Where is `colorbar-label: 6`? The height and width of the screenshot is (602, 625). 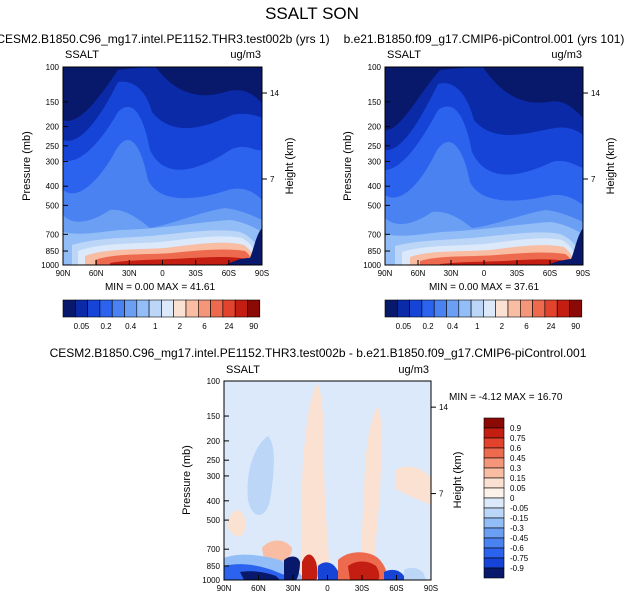 colorbar-label: 6 is located at coordinates (204, 326).